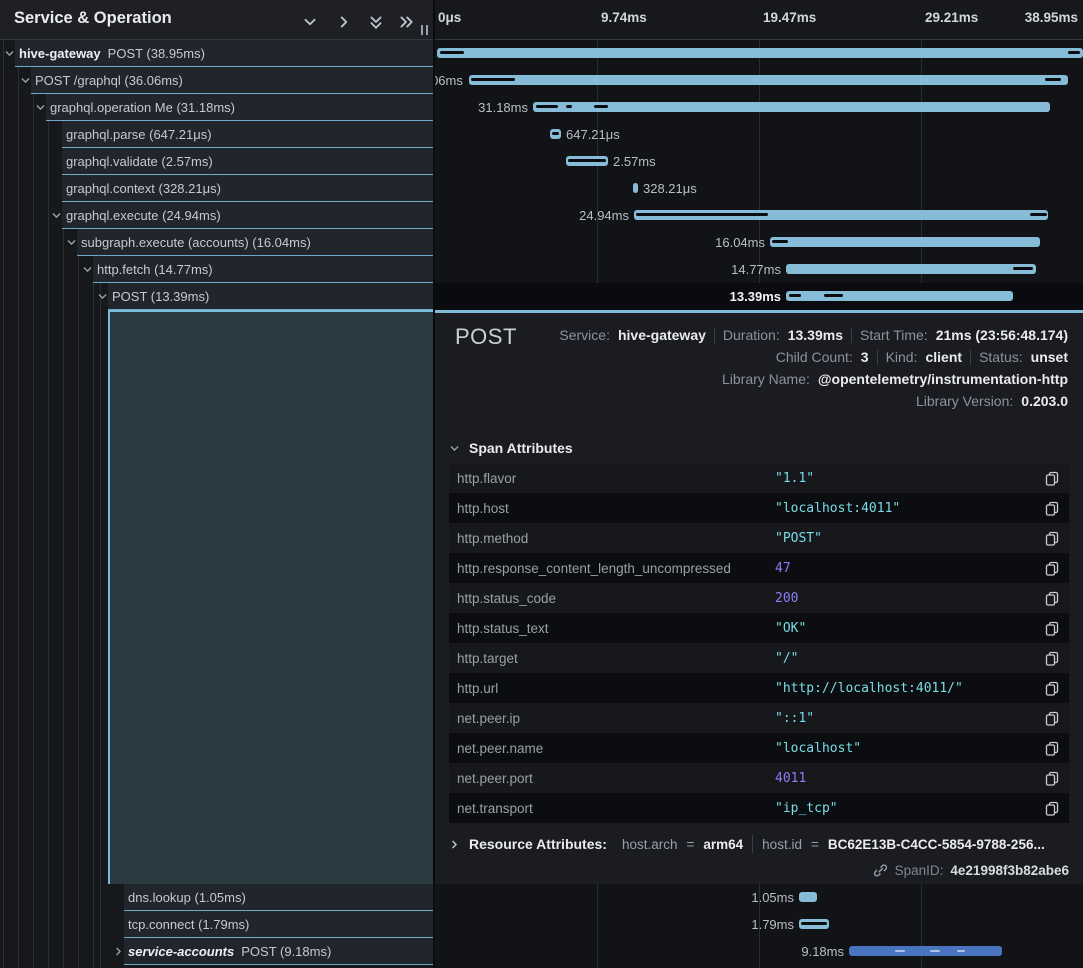 This screenshot has width=1083, height=968. I want to click on duration-label: 2.57ms, so click(634, 161).